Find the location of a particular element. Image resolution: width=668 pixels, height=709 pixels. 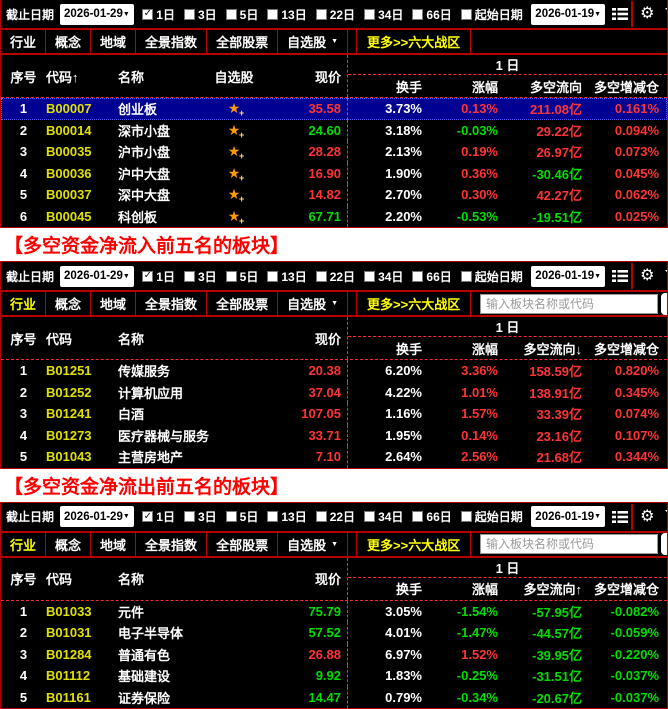

col-flow-header: 多空流向↓ is located at coordinates (540, 348).